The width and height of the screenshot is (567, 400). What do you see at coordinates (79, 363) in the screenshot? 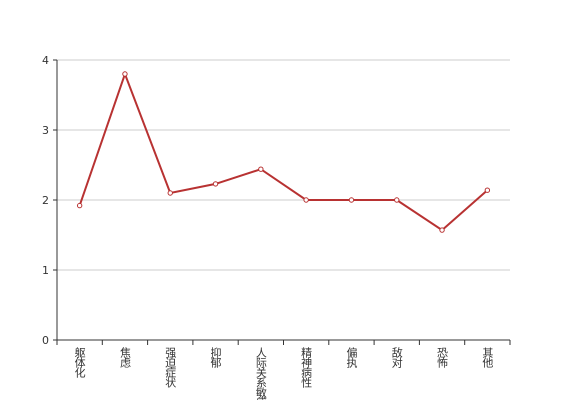
I see `x-tick-label: 躯体化` at bounding box center [79, 363].